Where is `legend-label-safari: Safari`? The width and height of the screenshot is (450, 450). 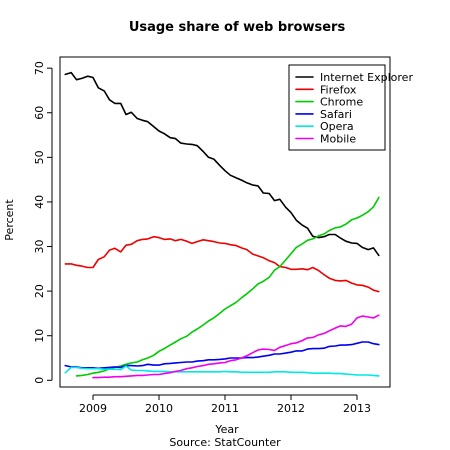
legend-label-safari: Safari is located at coordinates (336, 114).